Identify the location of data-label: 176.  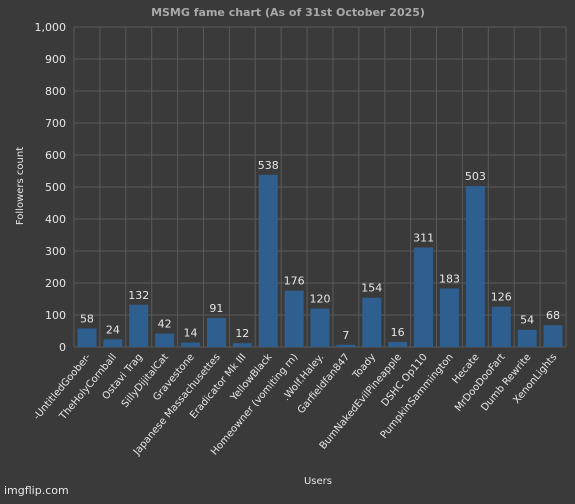
(294, 281).